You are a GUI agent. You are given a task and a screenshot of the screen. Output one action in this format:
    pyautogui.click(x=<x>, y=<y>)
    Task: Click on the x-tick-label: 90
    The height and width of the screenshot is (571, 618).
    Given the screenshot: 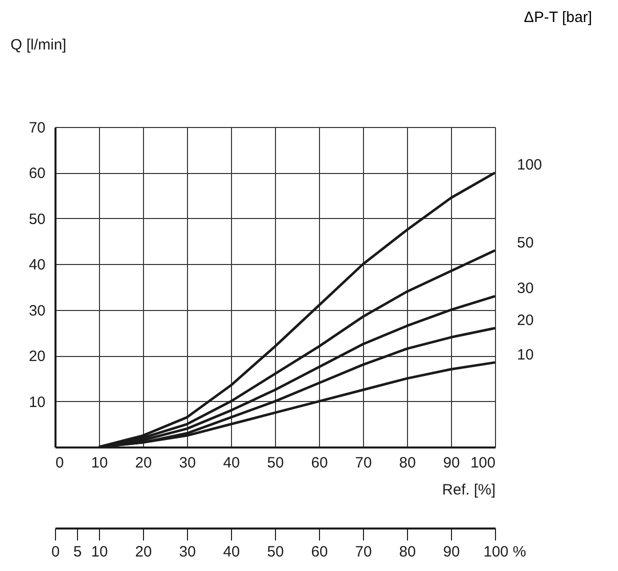 What is the action you would take?
    pyautogui.click(x=451, y=463)
    